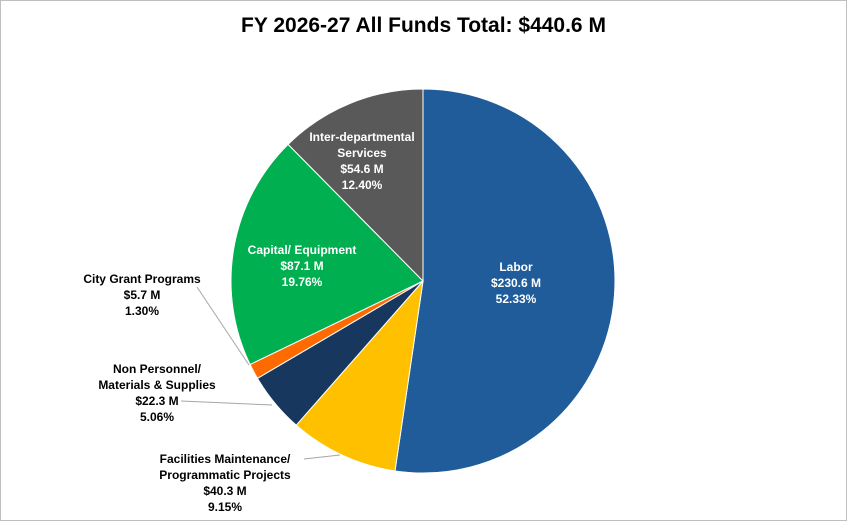 The height and width of the screenshot is (521, 847). I want to click on slice-label-line: Services, so click(362, 153).